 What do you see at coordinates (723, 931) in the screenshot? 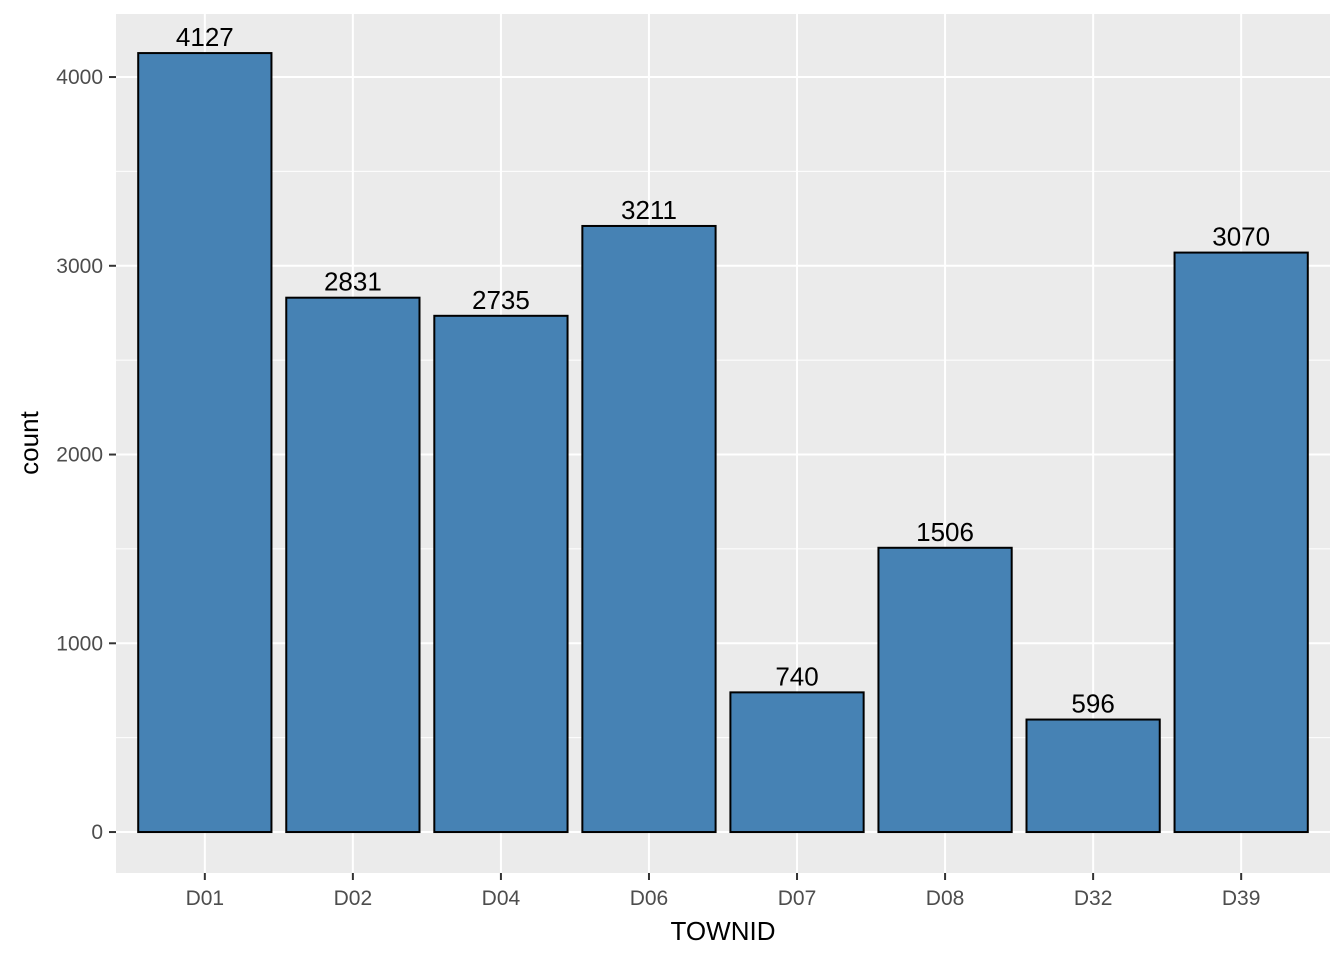
I see `x-axis-title: TOWNID` at bounding box center [723, 931].